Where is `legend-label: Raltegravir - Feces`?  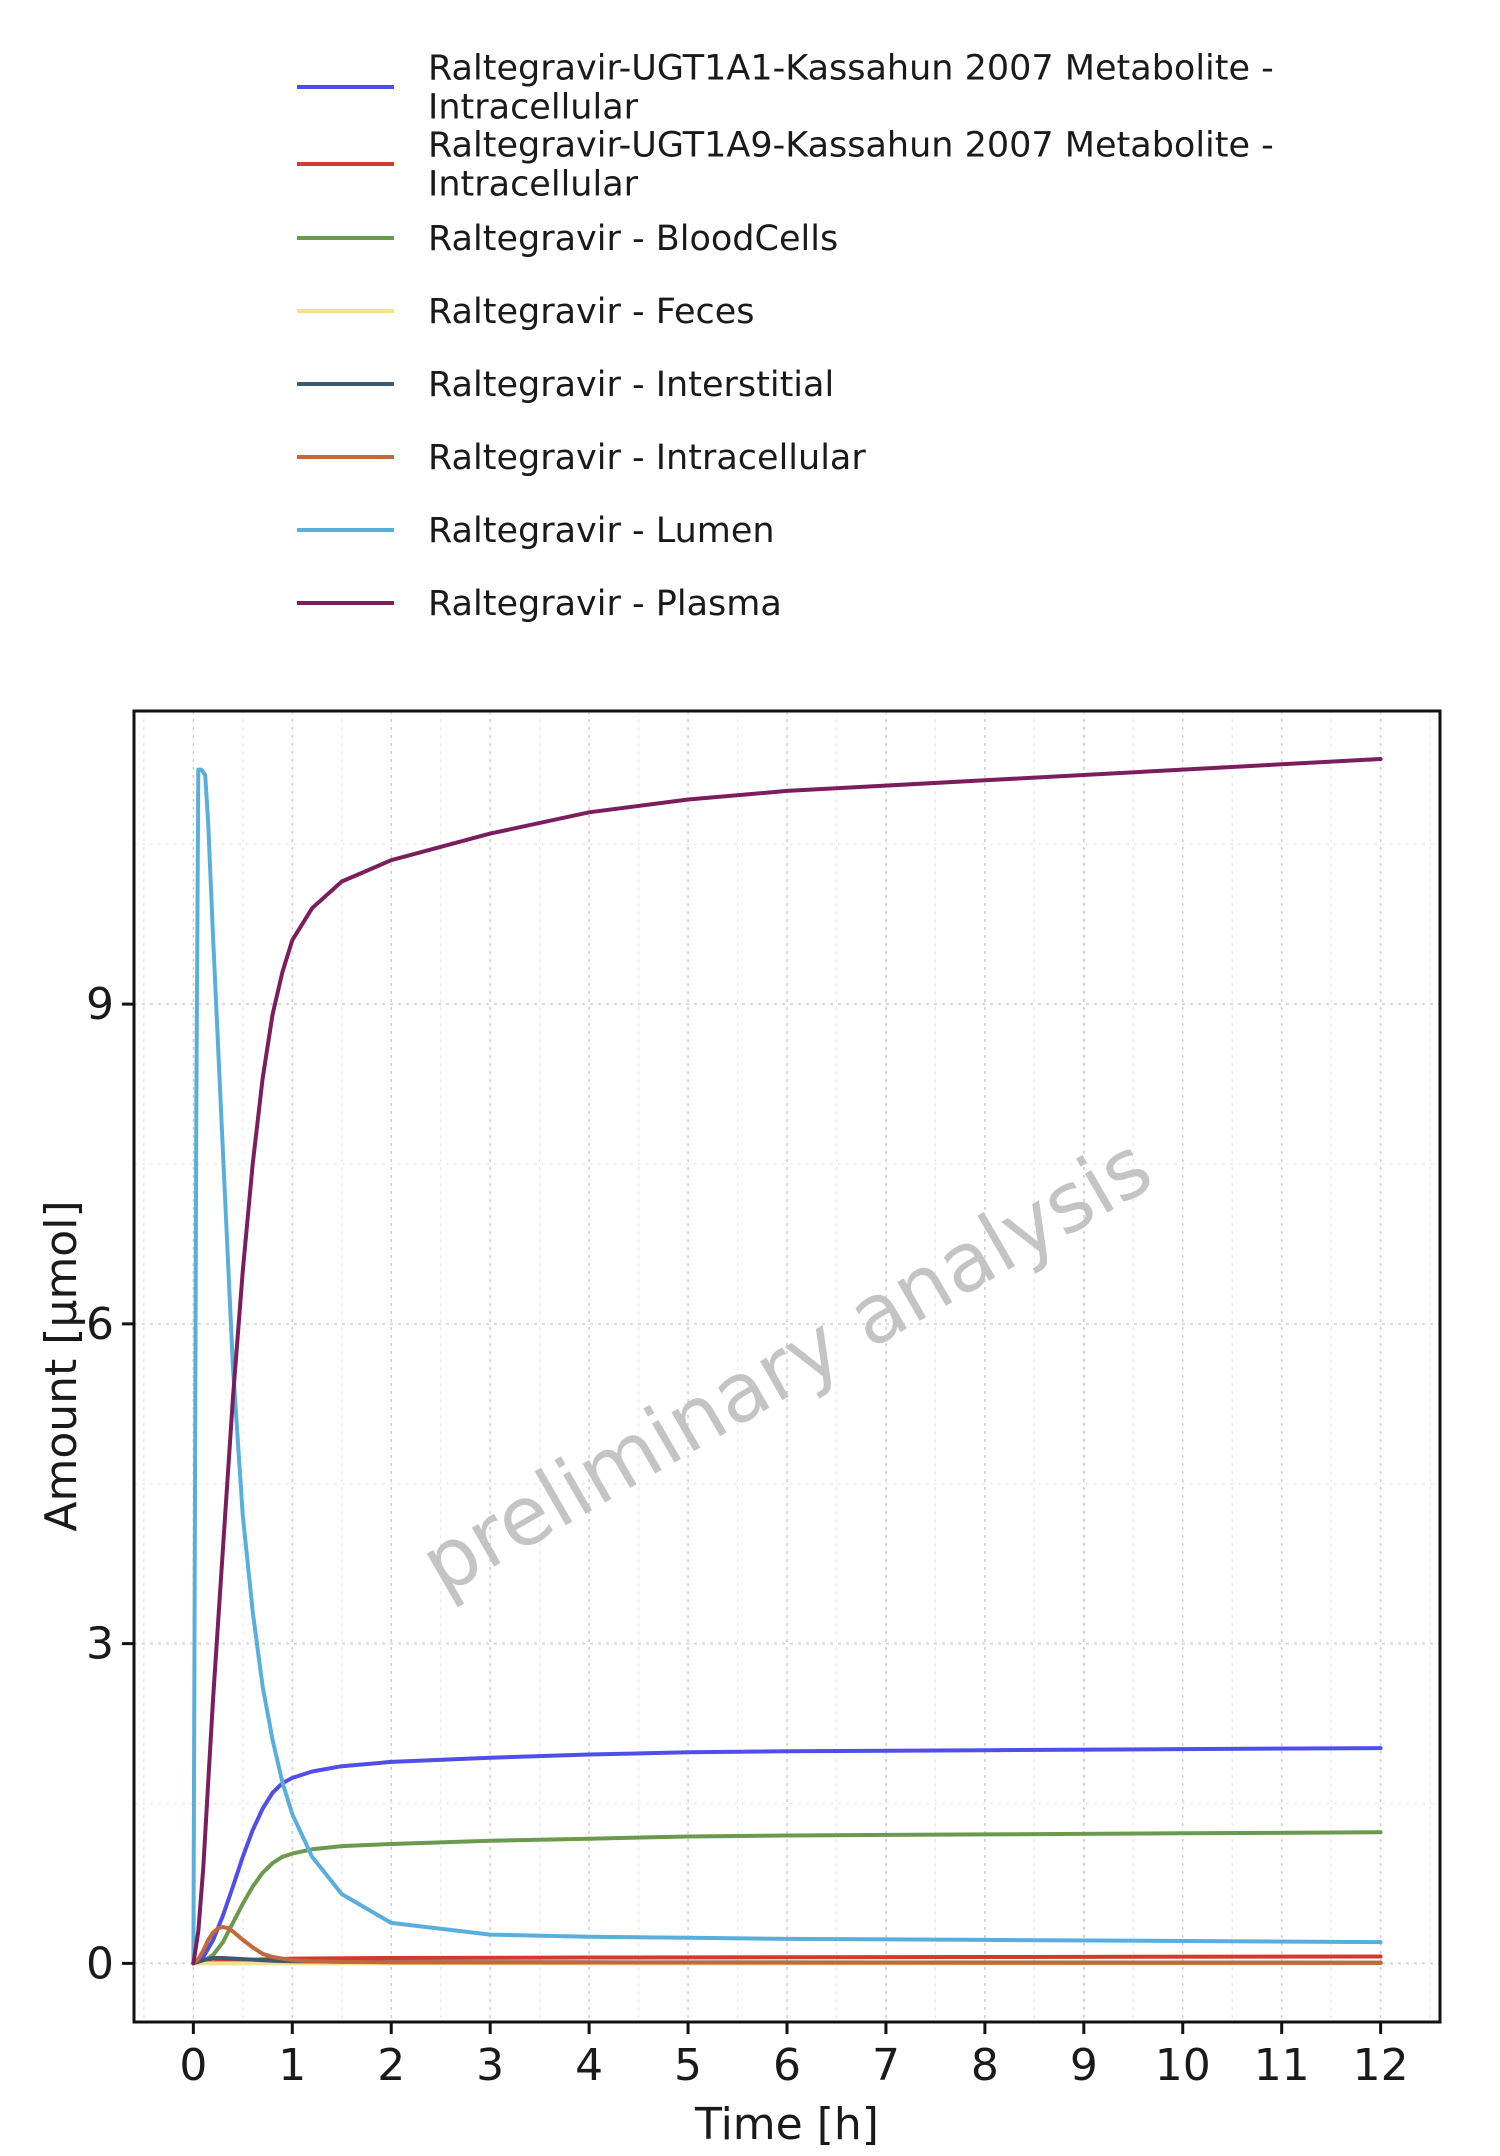 legend-label: Raltegravir - Feces is located at coordinates (591, 312).